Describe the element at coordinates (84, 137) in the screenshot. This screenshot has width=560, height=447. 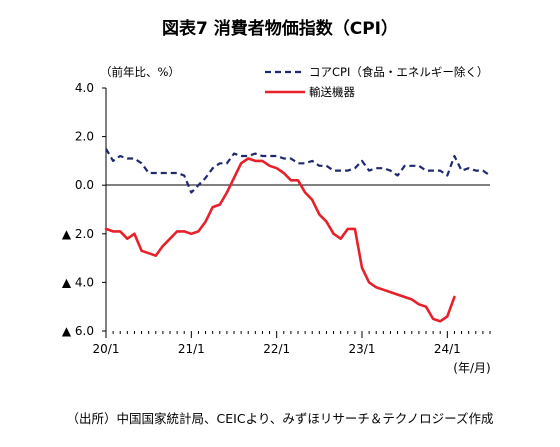
I see `y-tick-label: 2.0` at that location.